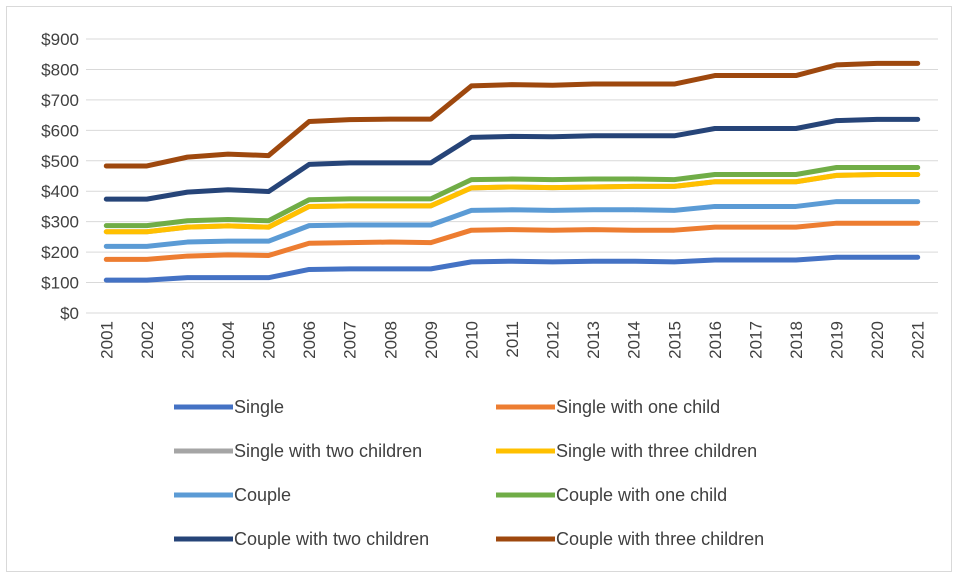 Image resolution: width=958 pixels, height=578 pixels. Describe the element at coordinates (715, 340) in the screenshot. I see `x-tick-label: 2016` at that location.